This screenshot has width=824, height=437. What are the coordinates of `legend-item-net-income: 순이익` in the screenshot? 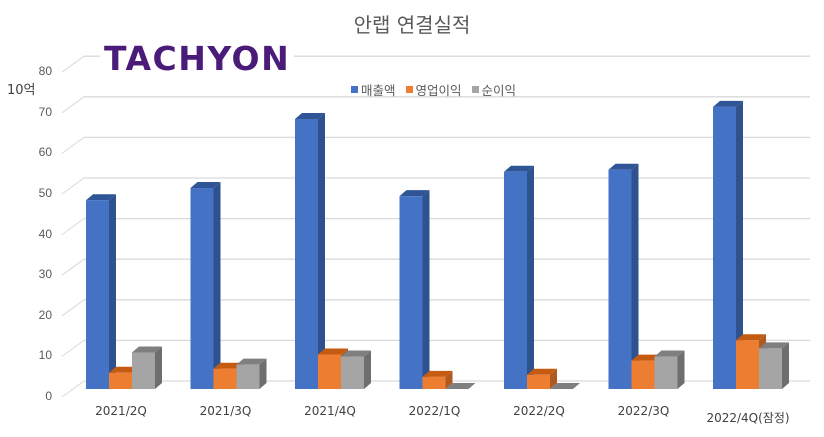 It's located at (494, 89).